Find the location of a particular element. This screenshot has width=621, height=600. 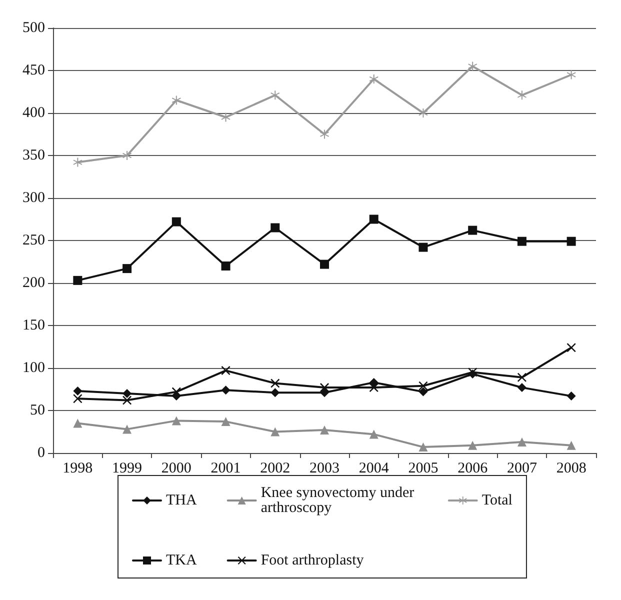

y-tick-label: 500 is located at coordinates (33, 28).